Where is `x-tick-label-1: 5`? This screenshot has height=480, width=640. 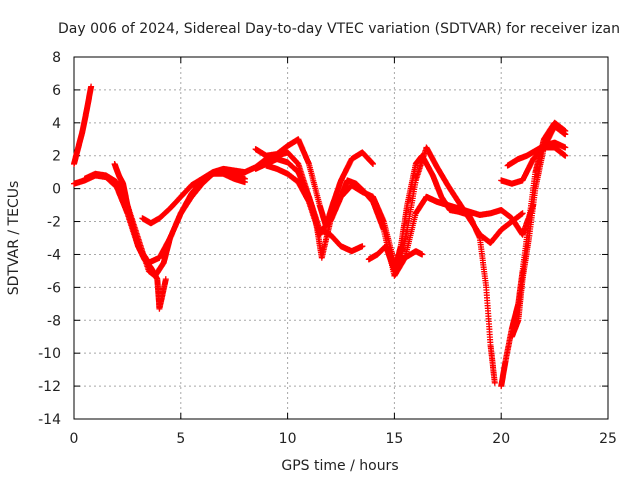 x-tick-label-1: 5 is located at coordinates (180, 439).